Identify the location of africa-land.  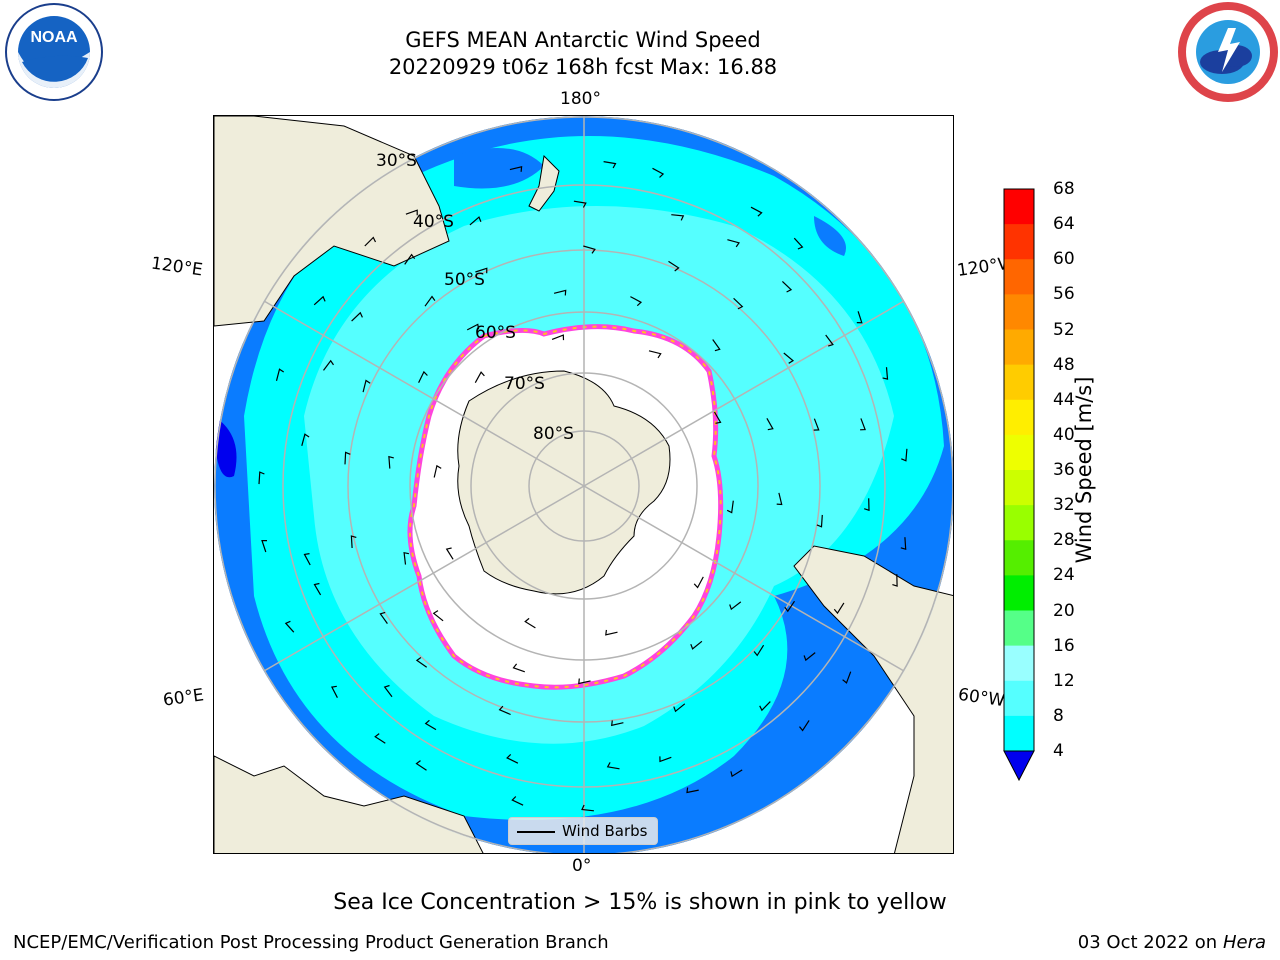
(349, 804).